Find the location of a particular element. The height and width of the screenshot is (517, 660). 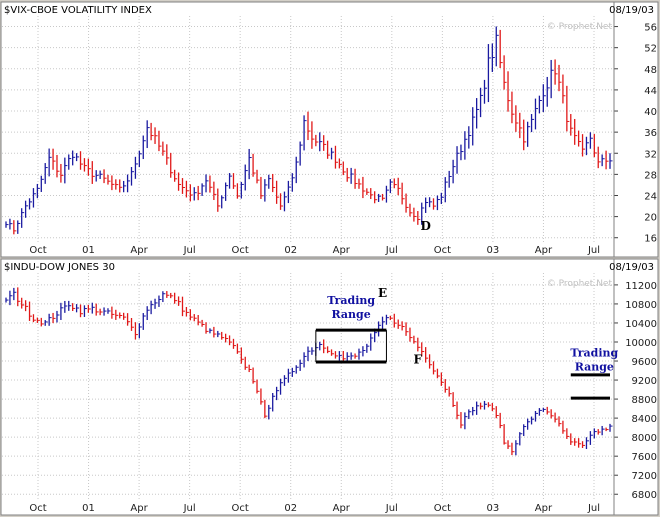

y-tick-label: 7600 is located at coordinates (644, 457).